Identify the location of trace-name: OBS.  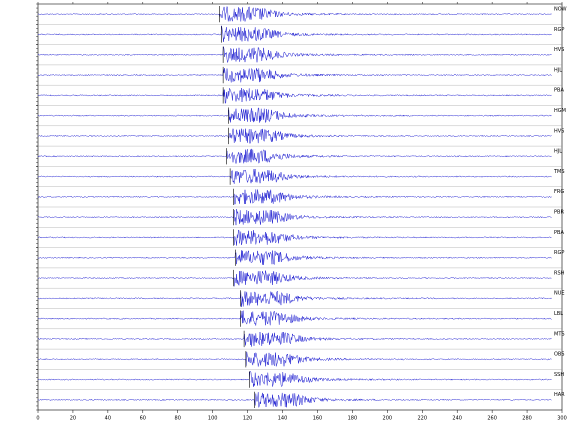
(559, 355).